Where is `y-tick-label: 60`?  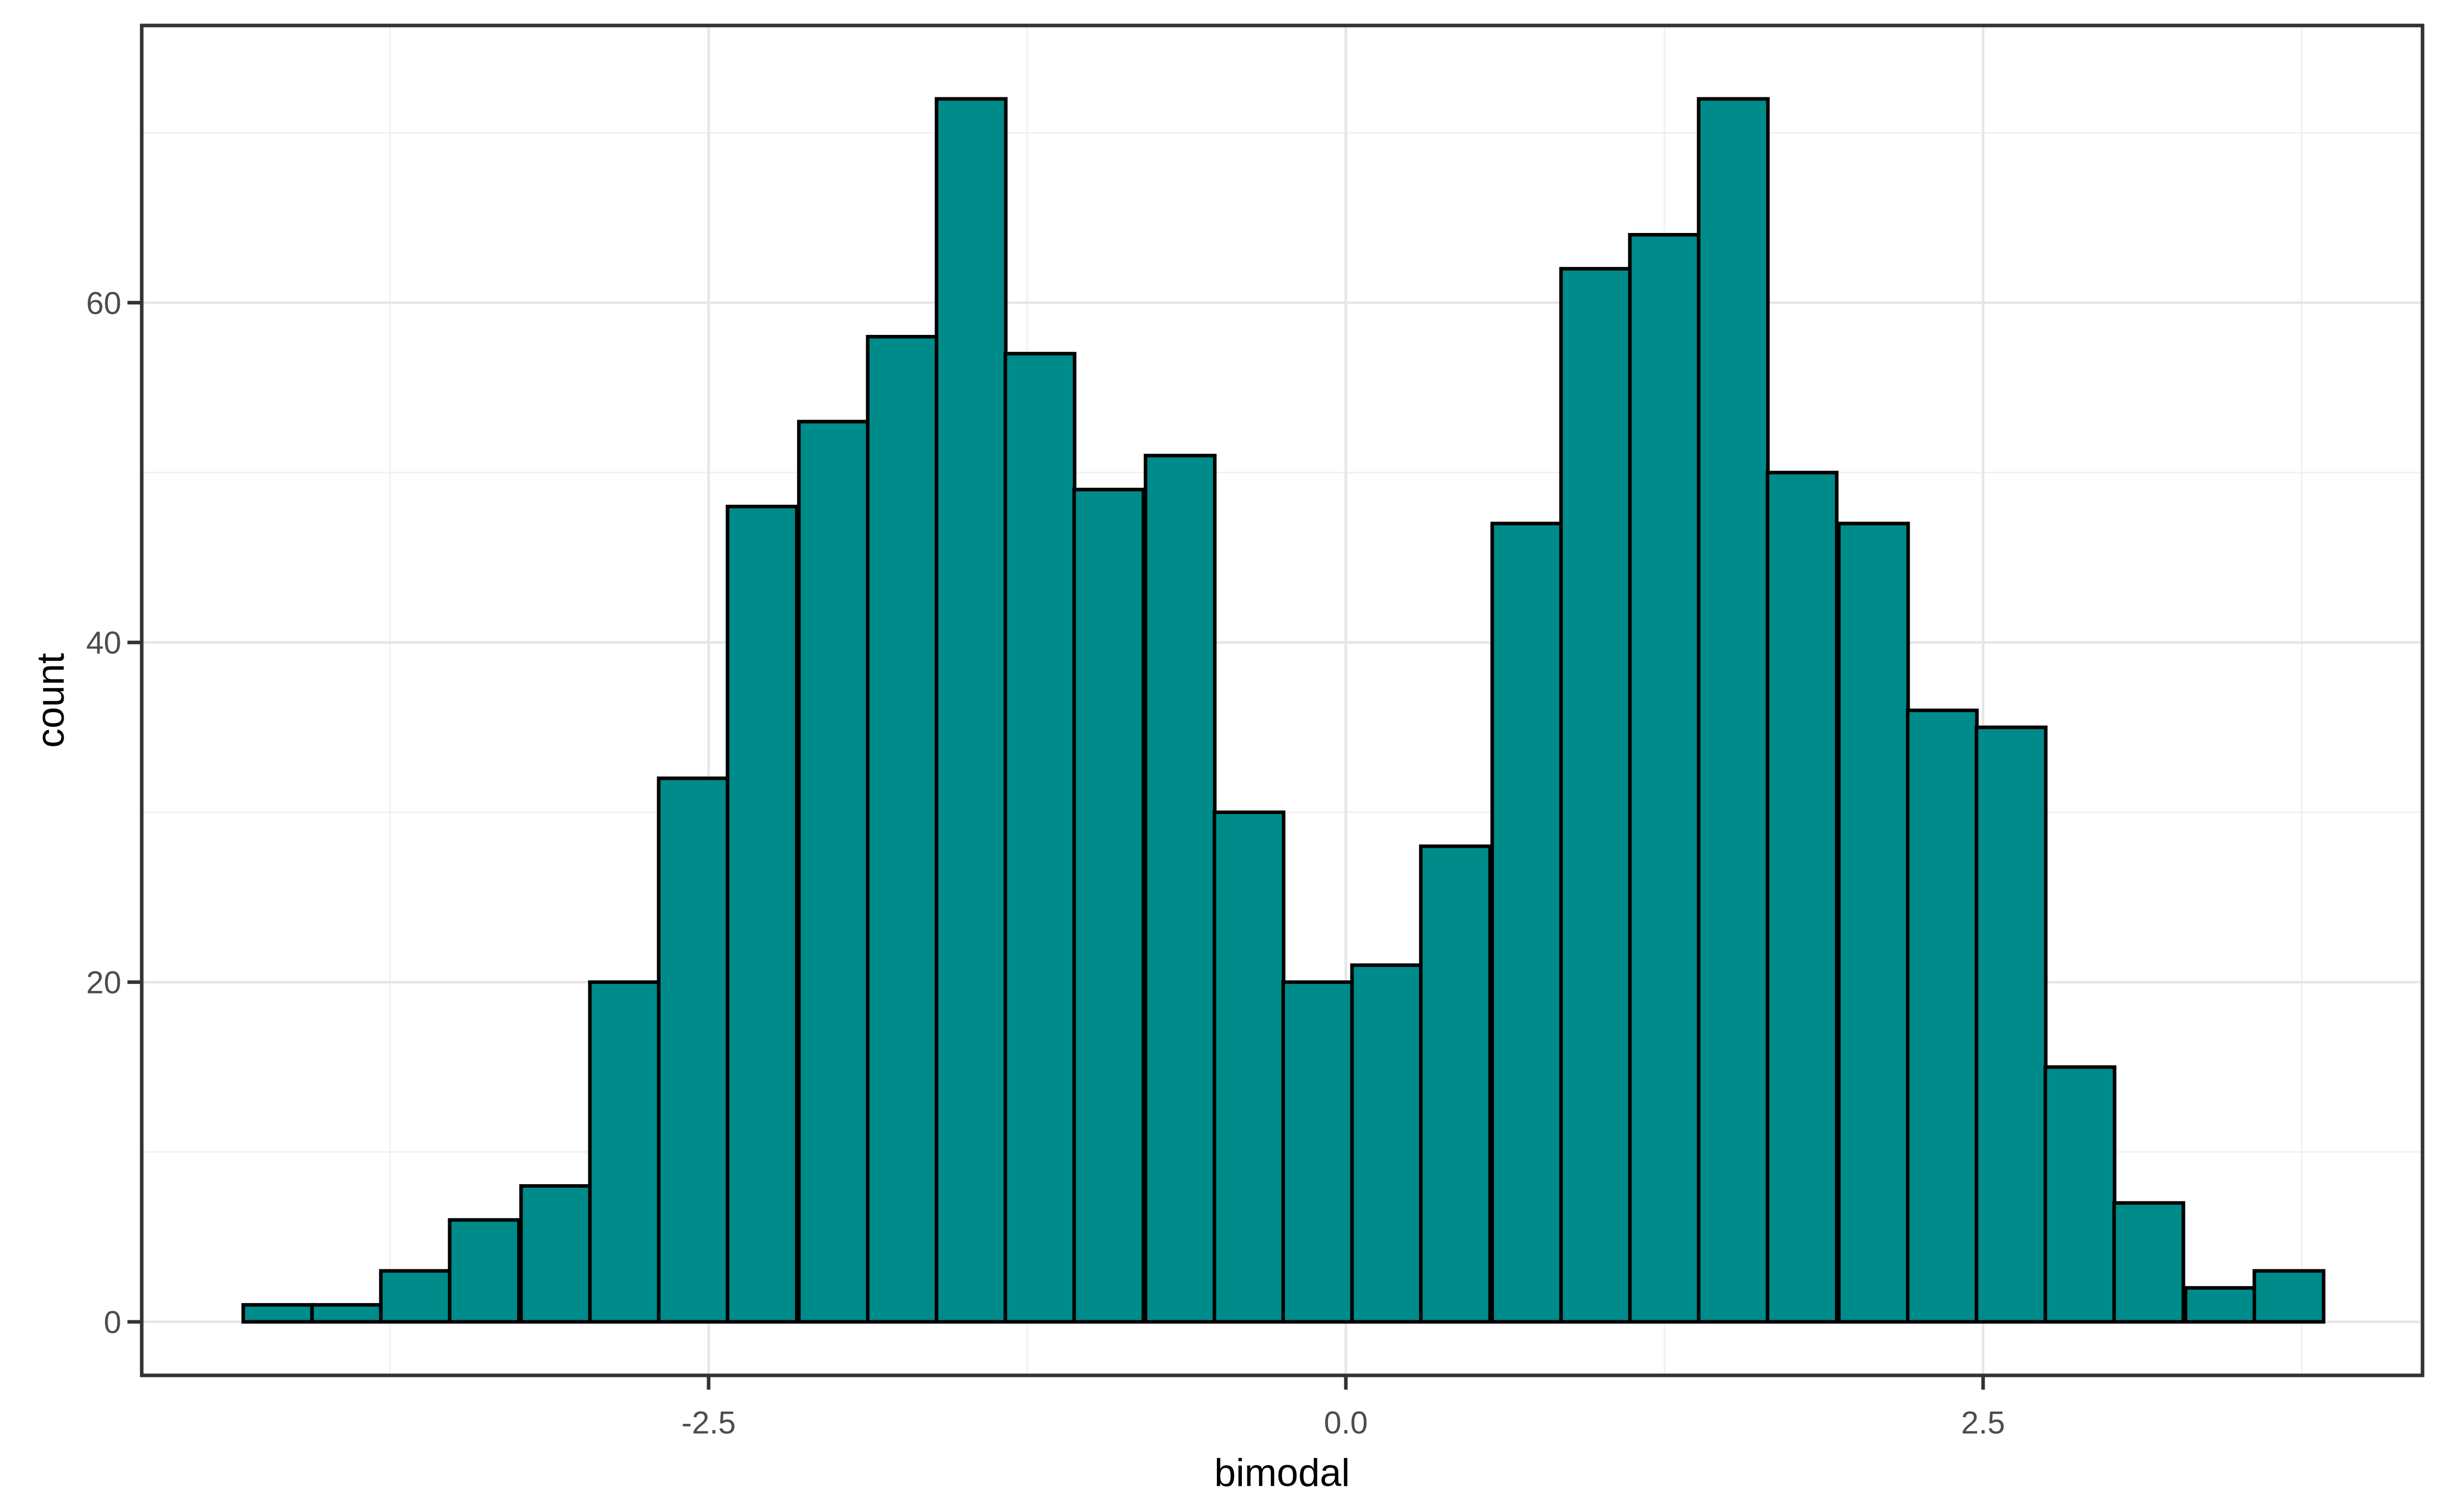 y-tick-label: 60 is located at coordinates (103, 303).